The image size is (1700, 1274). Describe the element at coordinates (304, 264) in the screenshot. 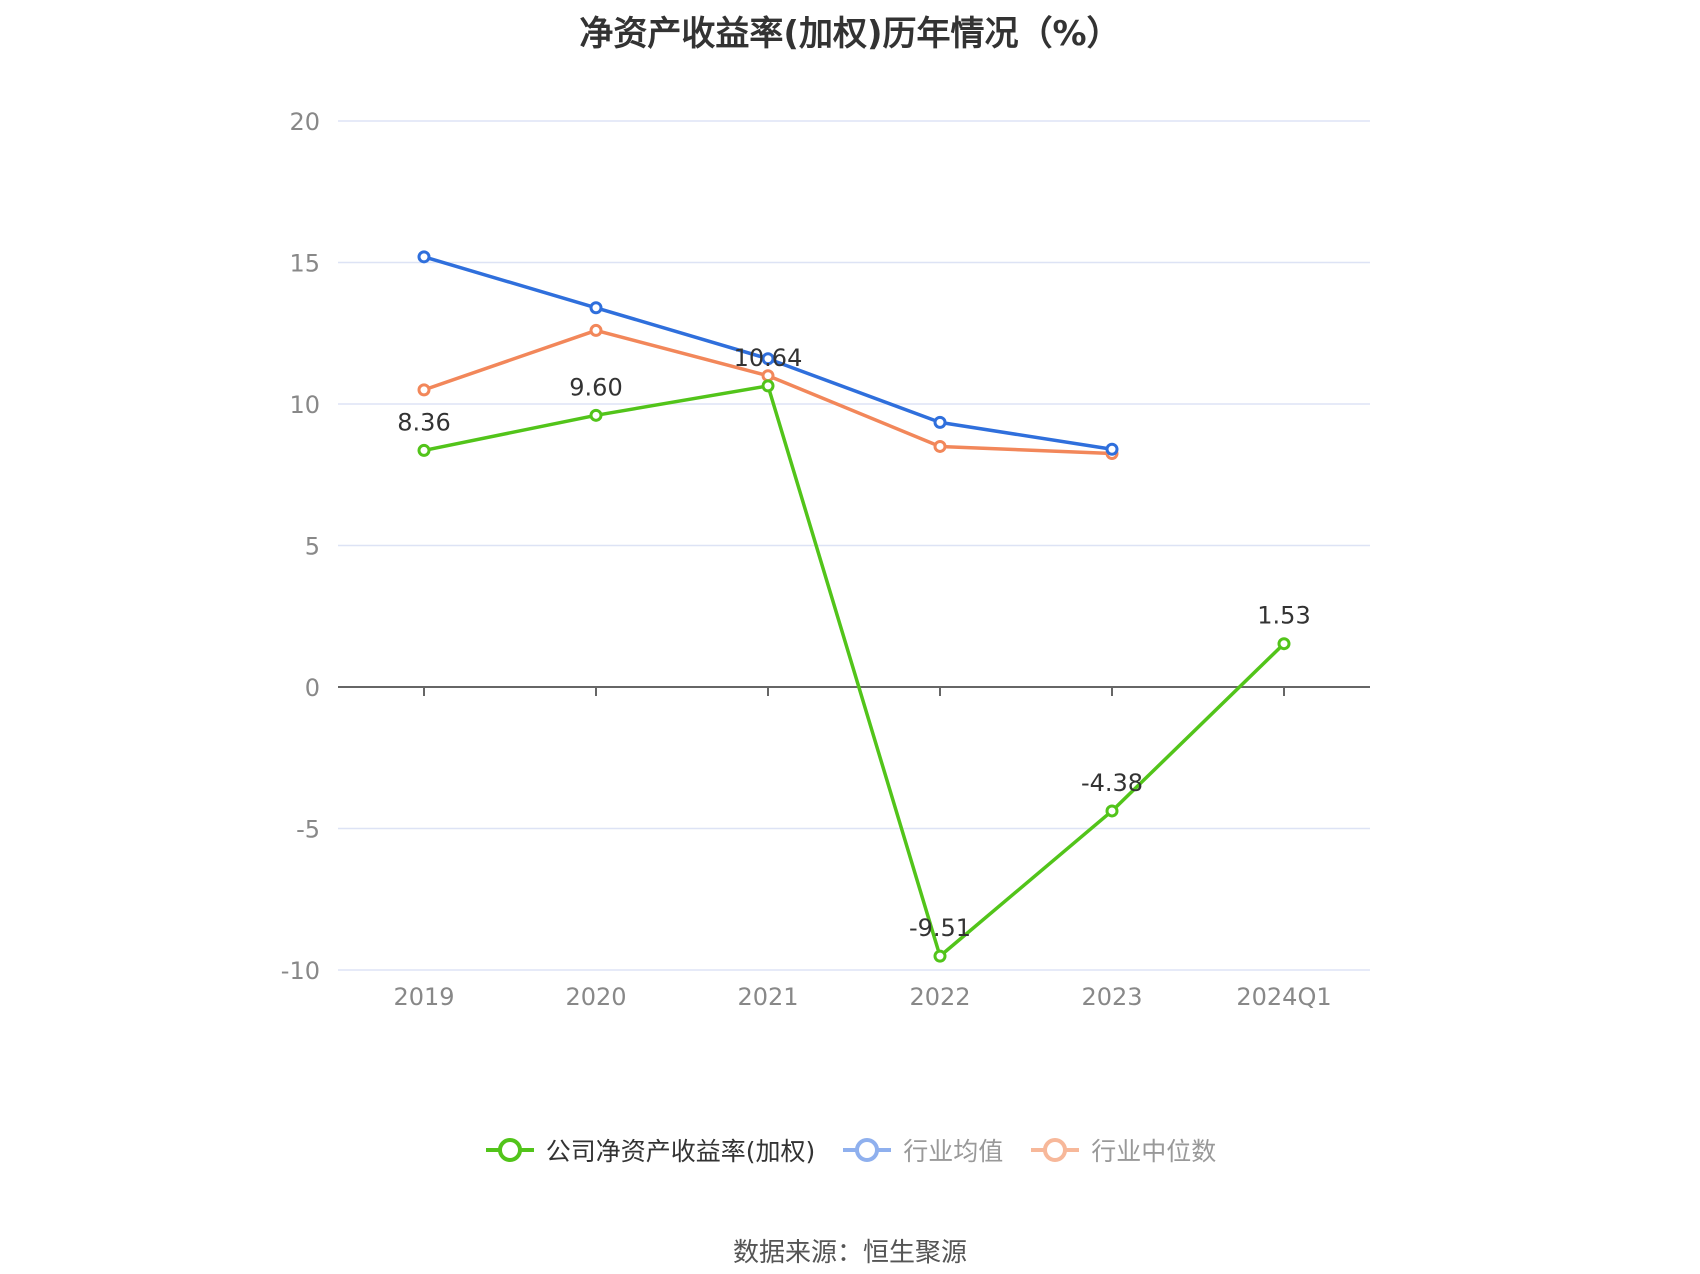

I see `y-tick-label: 15` at that location.